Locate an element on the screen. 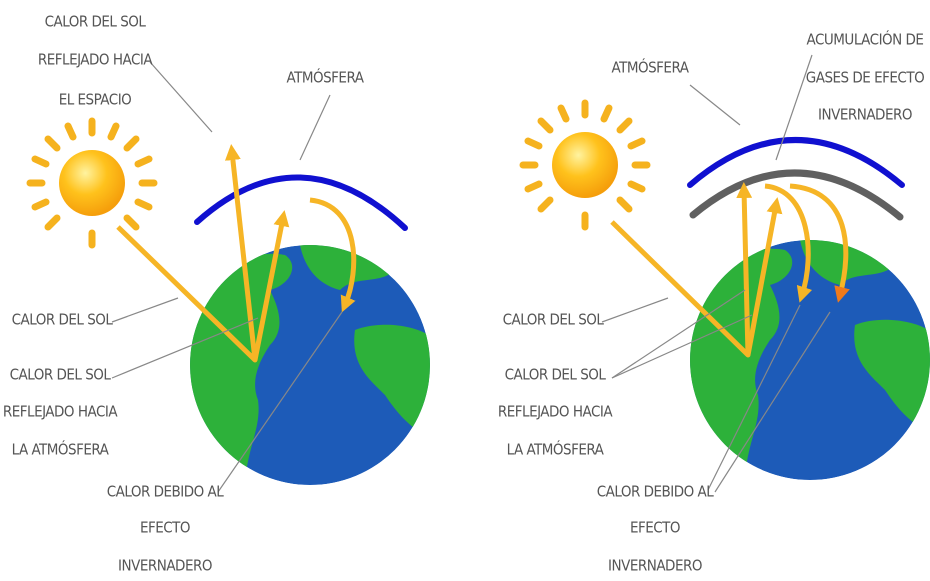 The image size is (930, 581). label: EL ESPACIO is located at coordinates (95, 100).